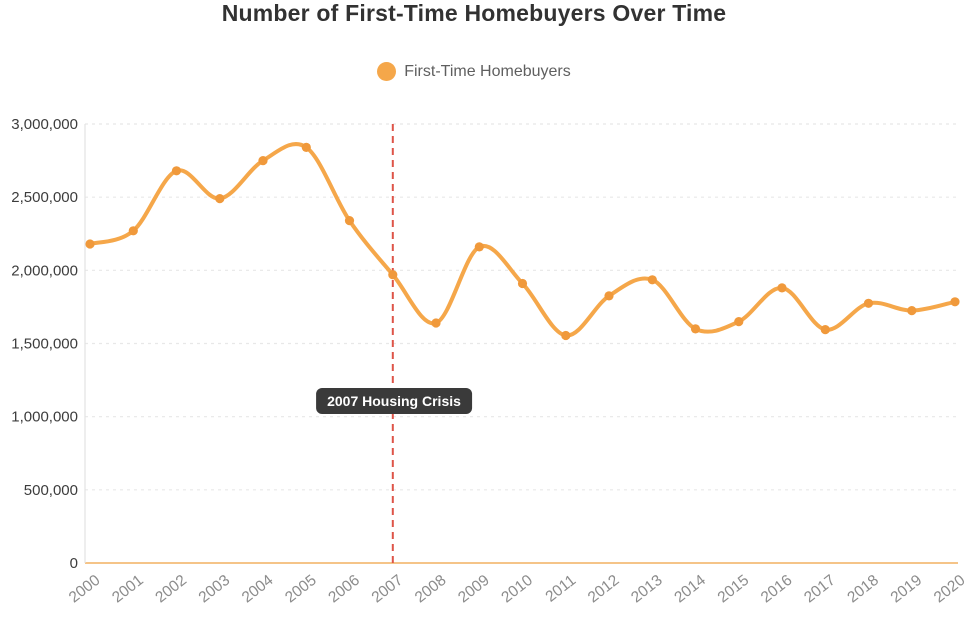 This screenshot has width=972, height=642. What do you see at coordinates (782, 288) in the screenshot?
I see `data-point-2016` at bounding box center [782, 288].